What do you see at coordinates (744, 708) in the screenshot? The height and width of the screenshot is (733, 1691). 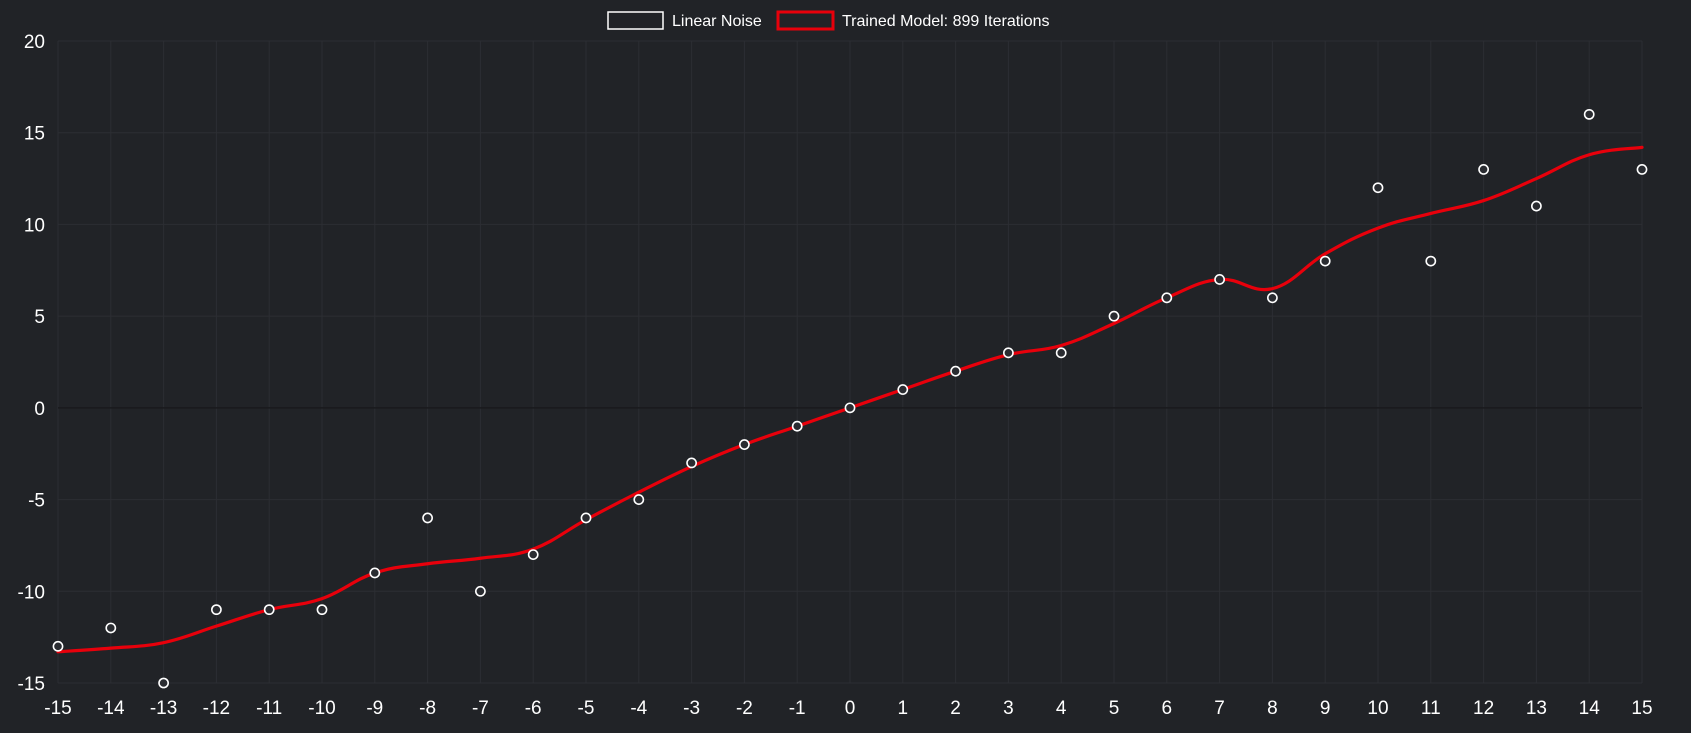 I see `x-tick-label: -2` at bounding box center [744, 708].